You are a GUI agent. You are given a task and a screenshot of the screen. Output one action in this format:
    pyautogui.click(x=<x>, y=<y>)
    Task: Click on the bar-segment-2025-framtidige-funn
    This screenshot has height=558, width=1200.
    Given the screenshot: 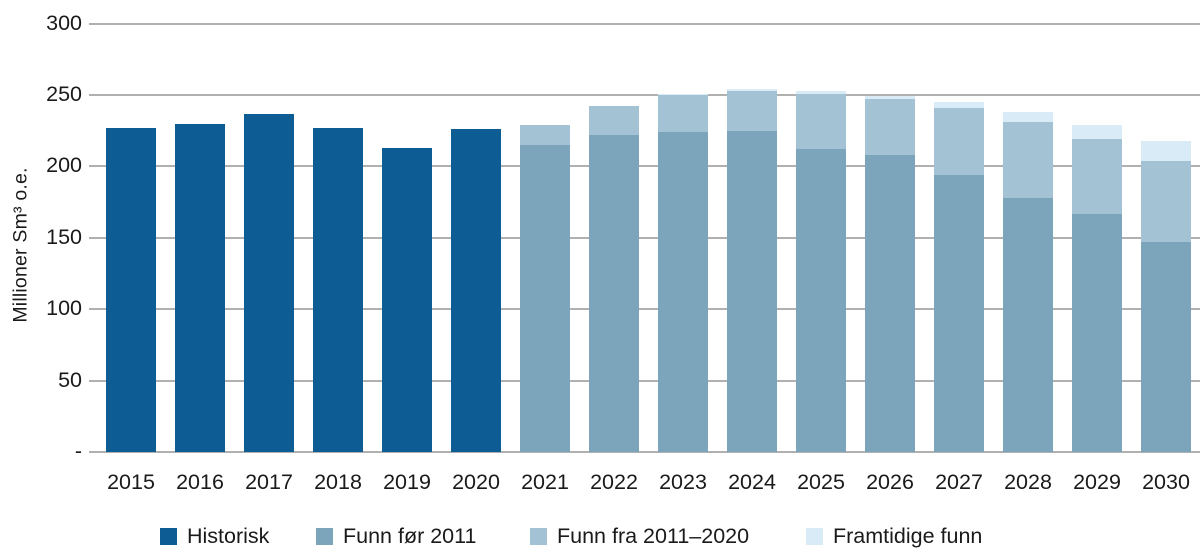 What is the action you would take?
    pyautogui.click(x=821, y=92)
    